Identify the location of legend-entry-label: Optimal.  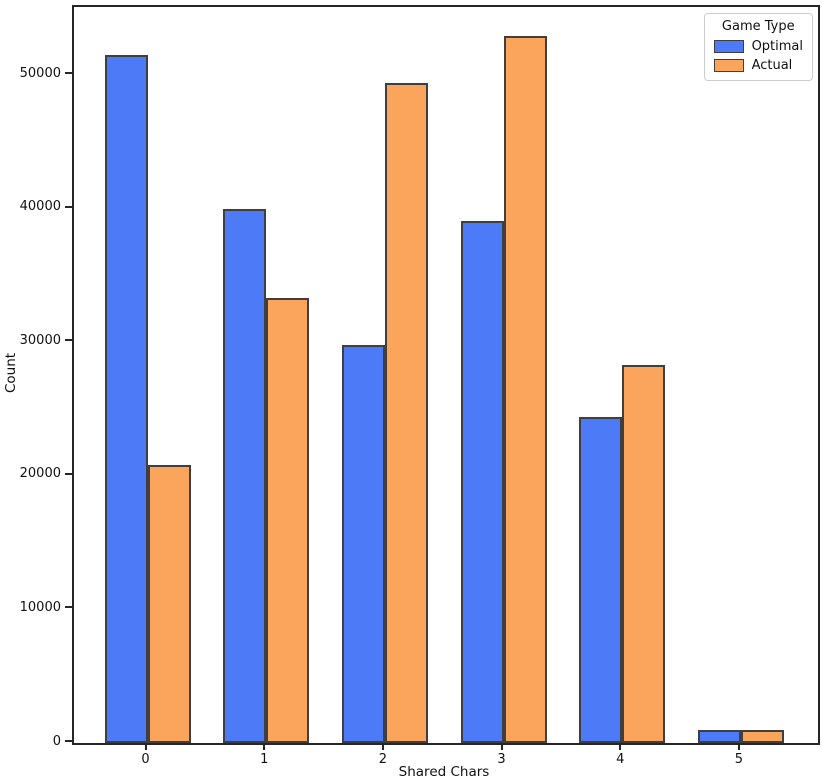
(777, 46).